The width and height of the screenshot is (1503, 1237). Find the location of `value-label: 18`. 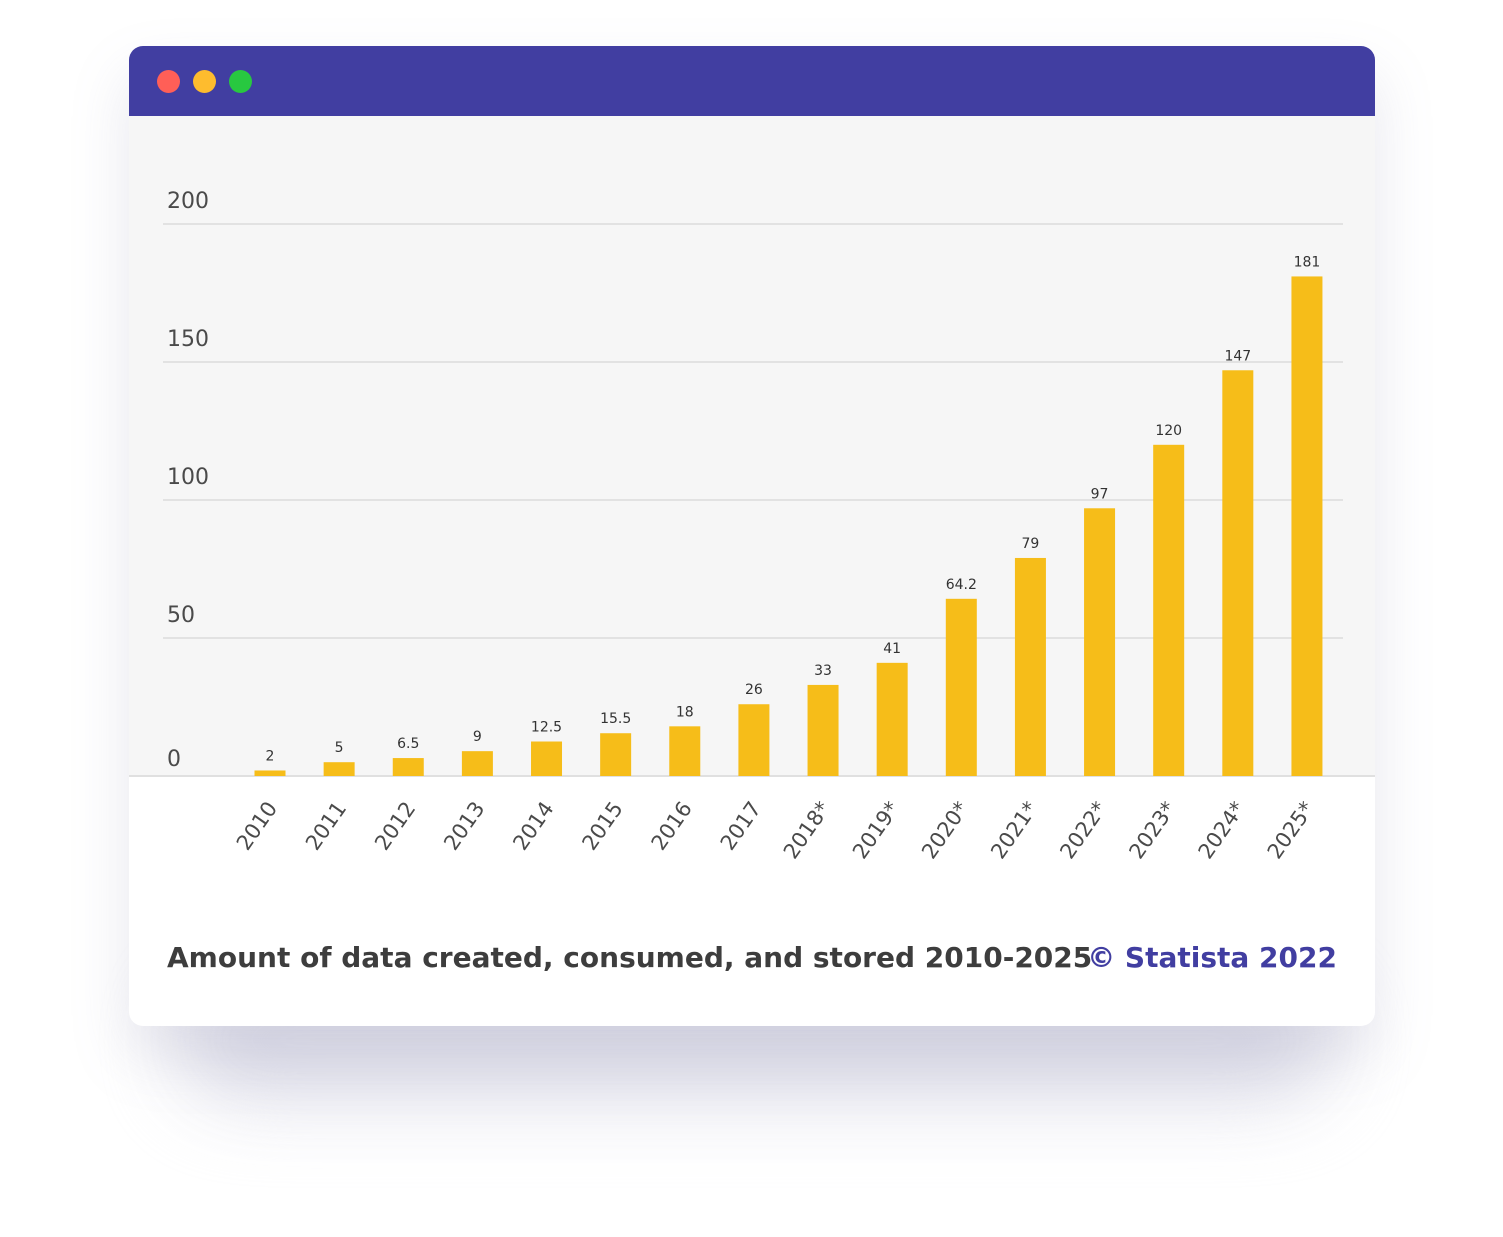

value-label: 18 is located at coordinates (685, 712).